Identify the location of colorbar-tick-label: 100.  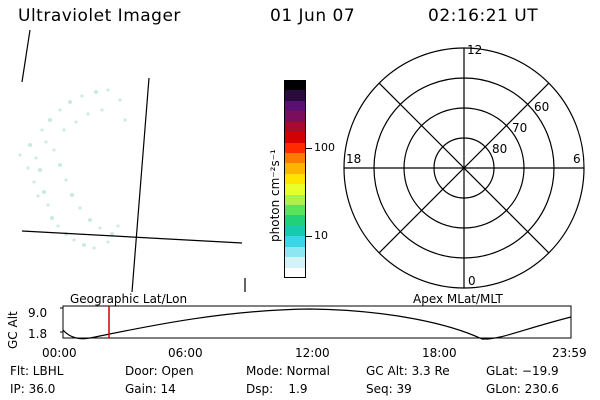
(324, 147).